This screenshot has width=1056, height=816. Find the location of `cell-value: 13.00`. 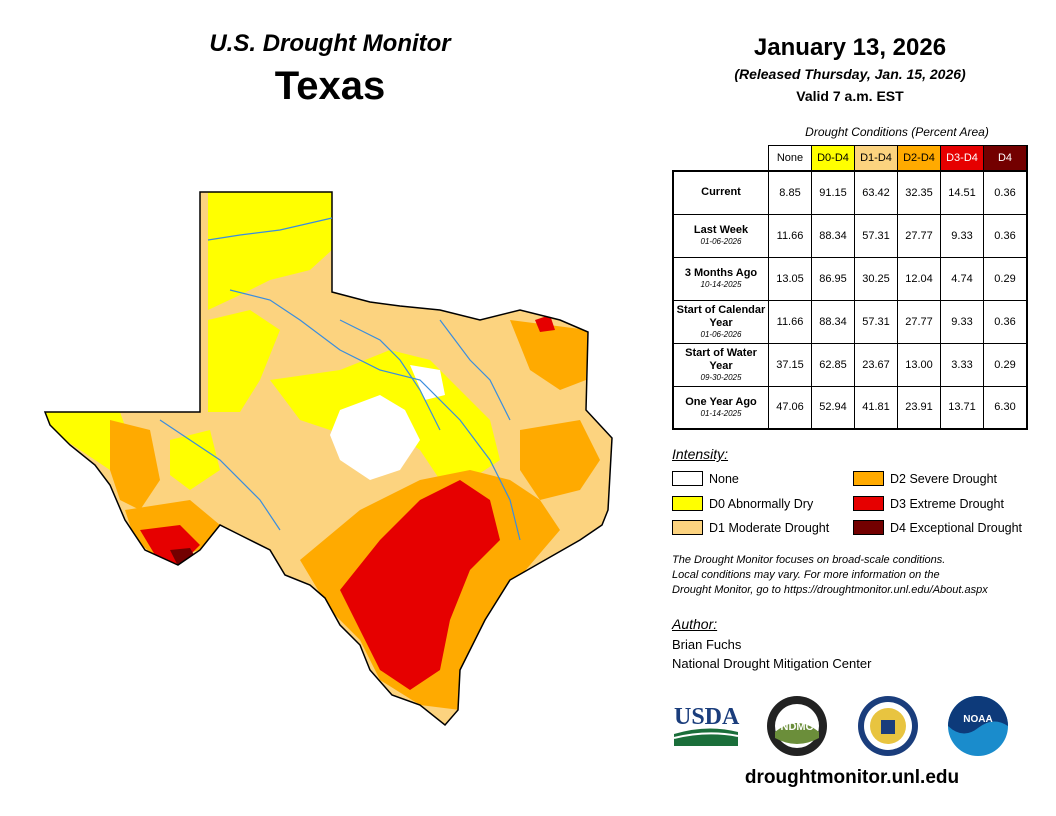

cell-value: 13.00 is located at coordinates (919, 364).